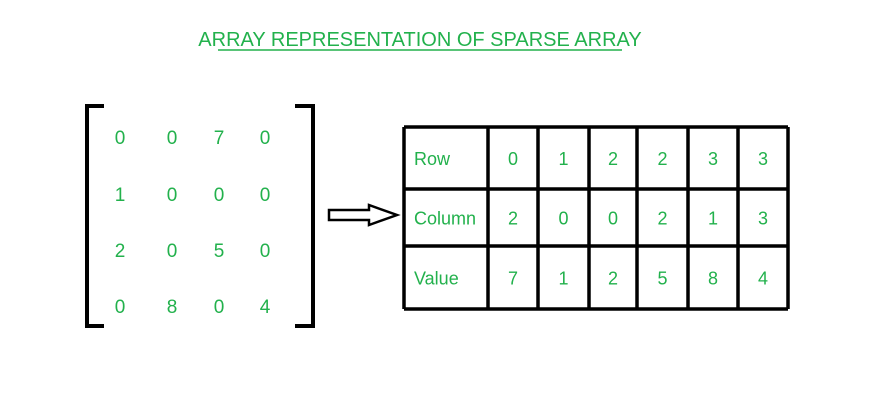  I want to click on matrix-brackets, so click(200, 216).